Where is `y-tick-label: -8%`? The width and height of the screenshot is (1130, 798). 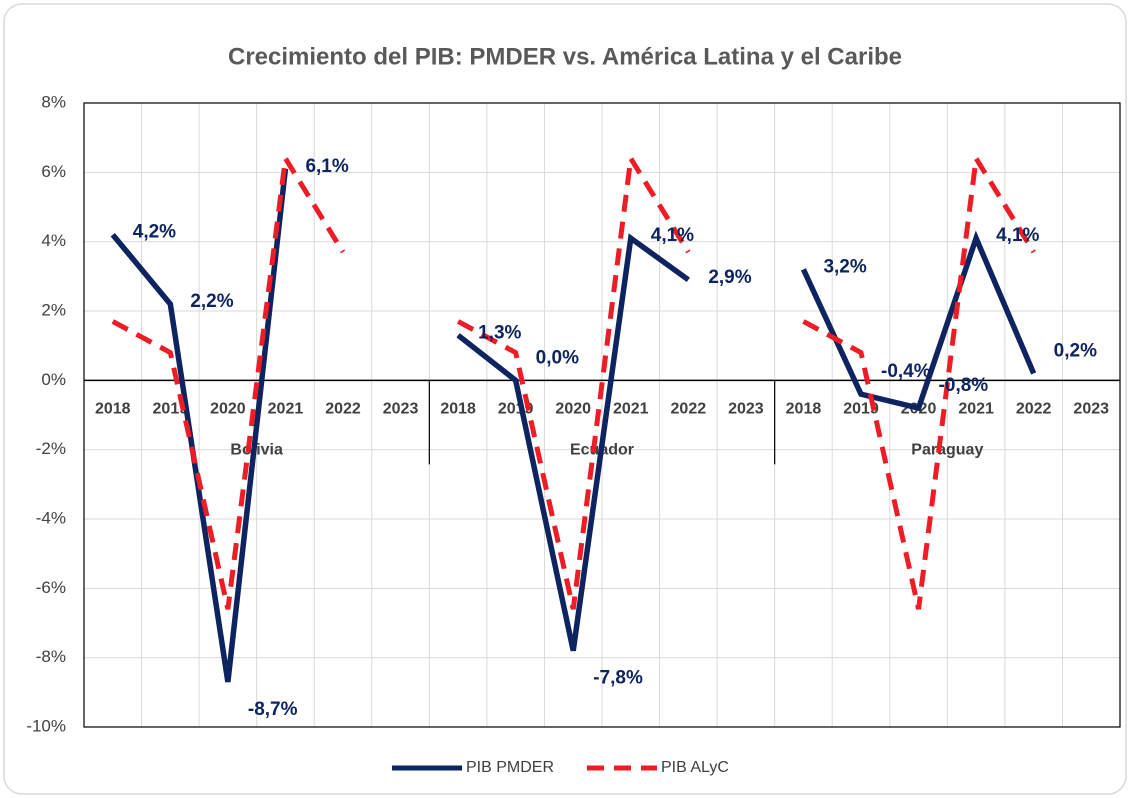
y-tick-label: -8% is located at coordinates (51, 656).